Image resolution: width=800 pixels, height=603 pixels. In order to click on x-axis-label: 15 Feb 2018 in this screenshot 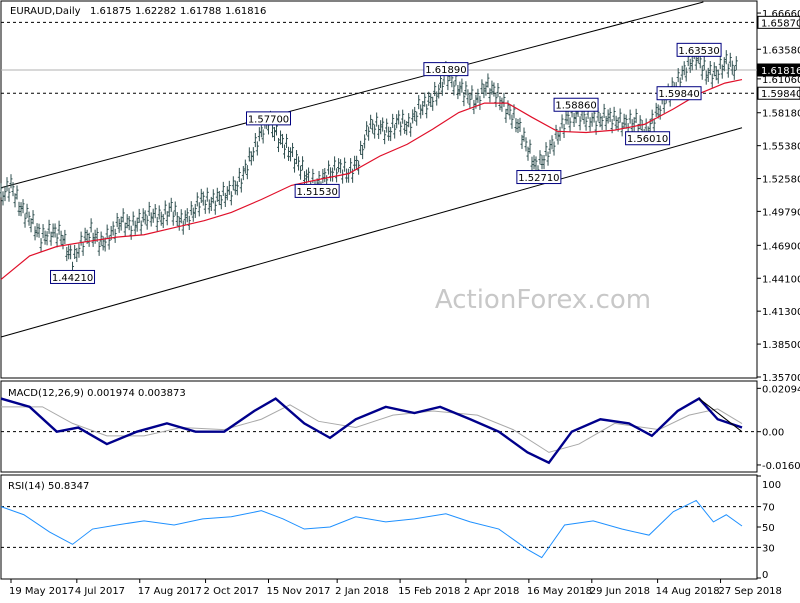, I will do `click(429, 591)`.